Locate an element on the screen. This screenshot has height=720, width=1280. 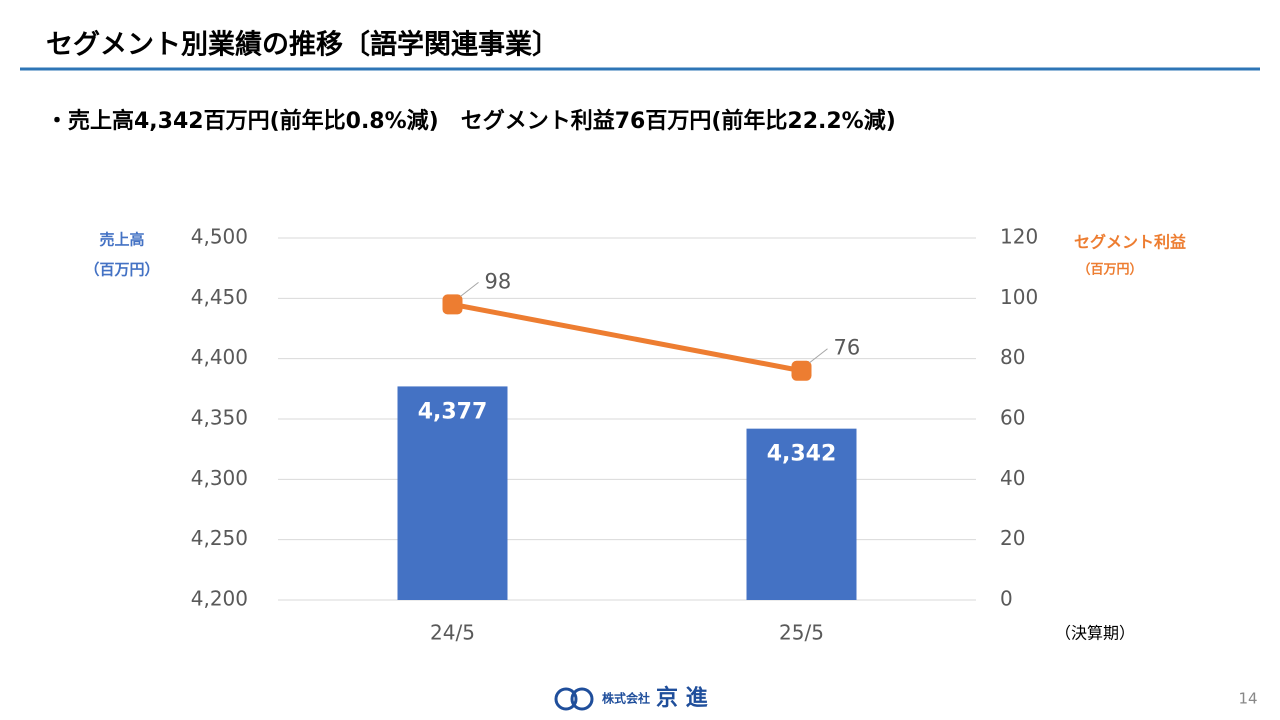
y2-axis-unit: （百万円） is located at coordinates (1109, 270).